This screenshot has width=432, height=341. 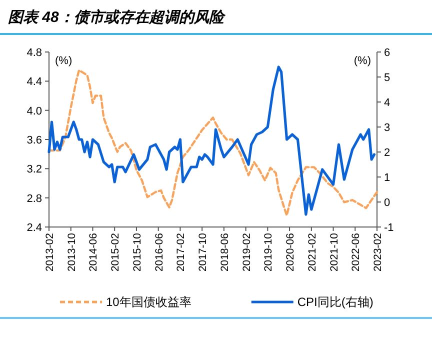 What do you see at coordinates (387, 178) in the screenshot?
I see `y2-tick-label: 1` at bounding box center [387, 178].